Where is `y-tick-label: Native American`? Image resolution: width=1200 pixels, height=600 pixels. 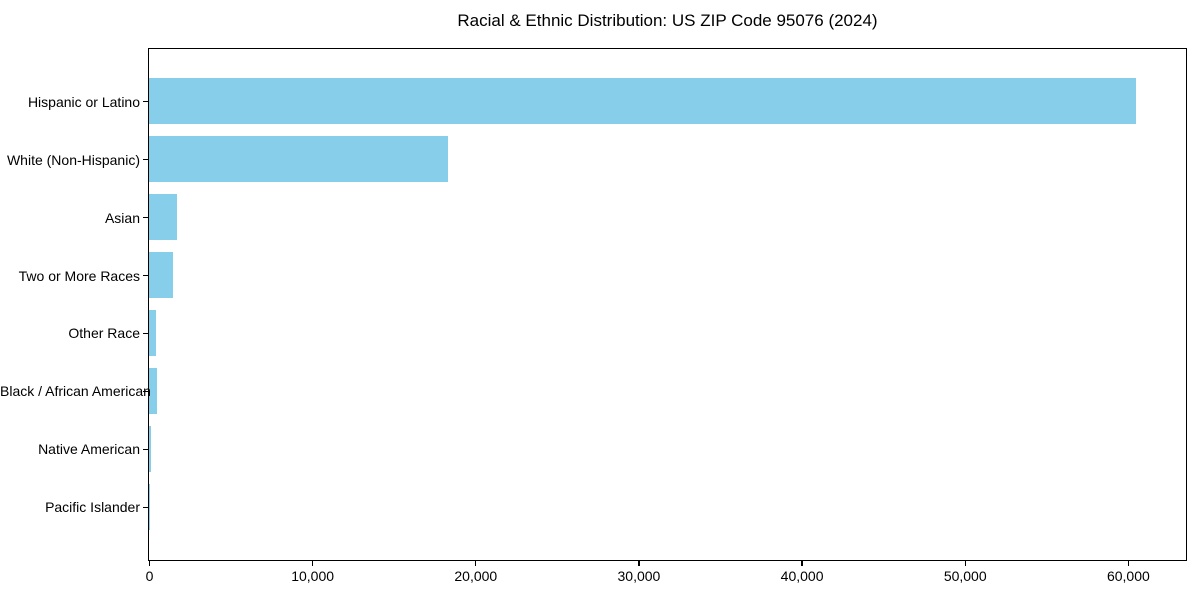 y-tick-label: Native American is located at coordinates (89, 449).